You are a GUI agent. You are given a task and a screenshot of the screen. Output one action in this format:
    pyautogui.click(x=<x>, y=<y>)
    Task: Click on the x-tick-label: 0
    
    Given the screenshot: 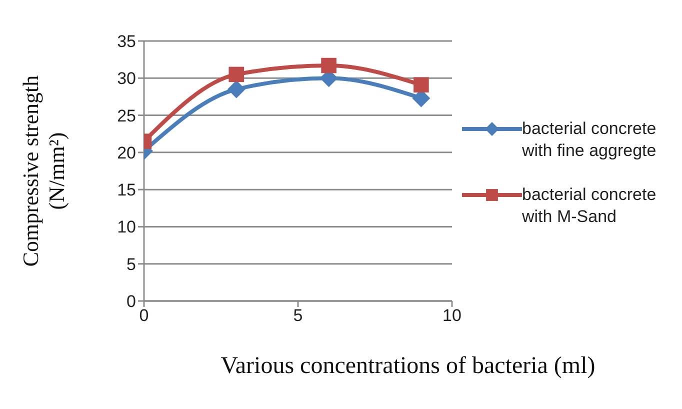 What is the action you would take?
    pyautogui.click(x=144, y=316)
    